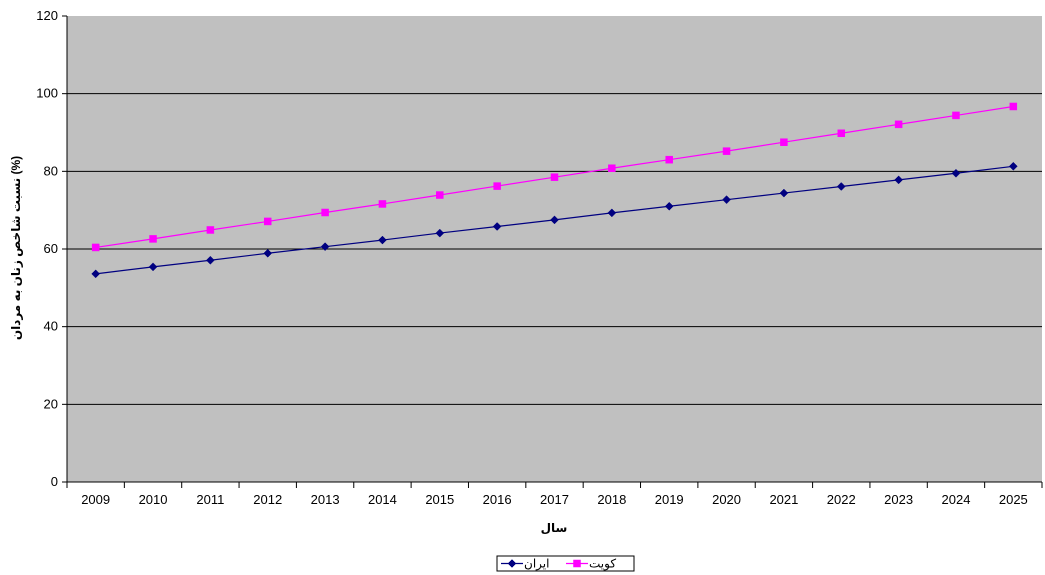  What do you see at coordinates (1013, 499) in the screenshot?
I see `x-tick-label: 2025` at bounding box center [1013, 499].